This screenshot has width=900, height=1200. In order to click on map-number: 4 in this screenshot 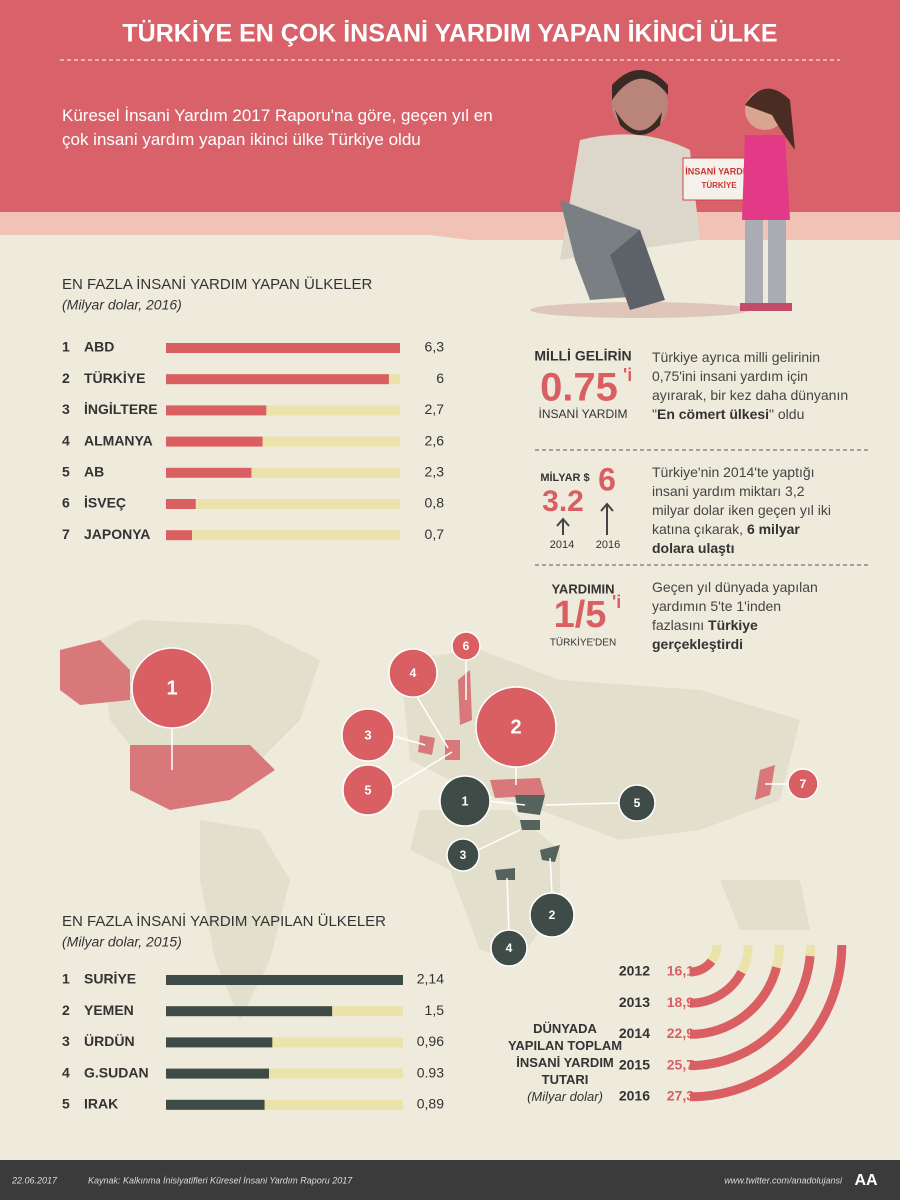, I will do `click(413, 673)`.